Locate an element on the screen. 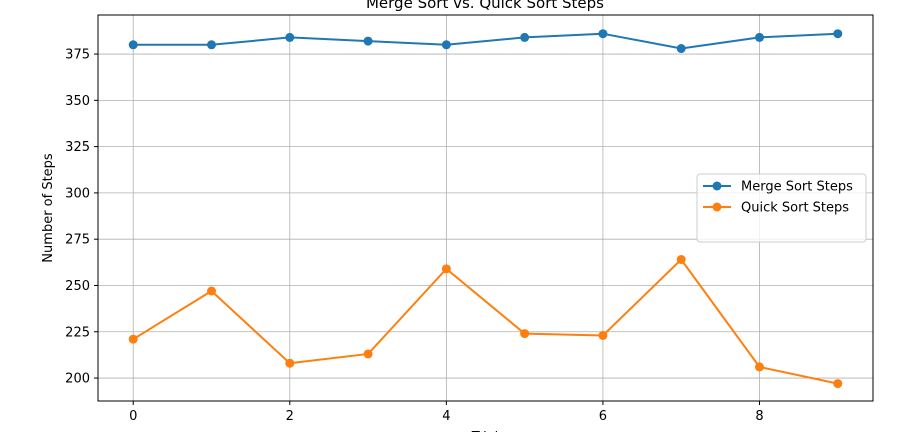 This screenshot has height=432, width=913. x-axis-label: Trial is located at coordinates (485, 431).